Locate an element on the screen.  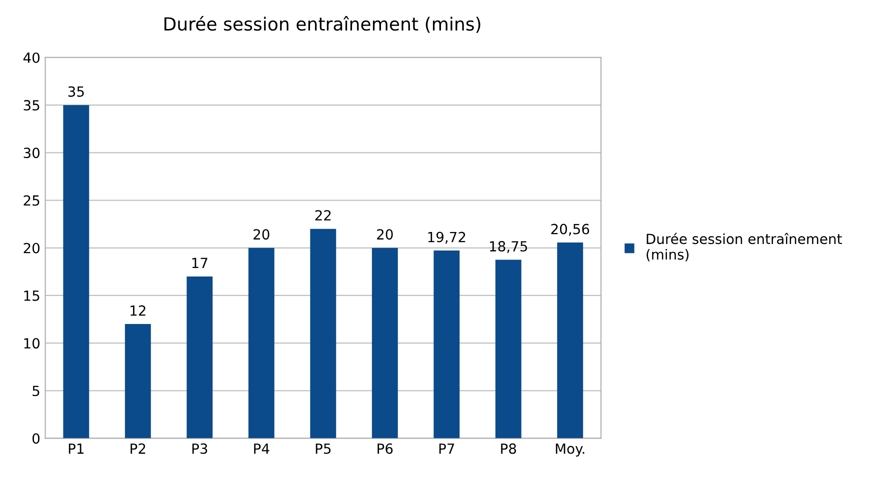
data-label: 20,56 is located at coordinates (570, 230).